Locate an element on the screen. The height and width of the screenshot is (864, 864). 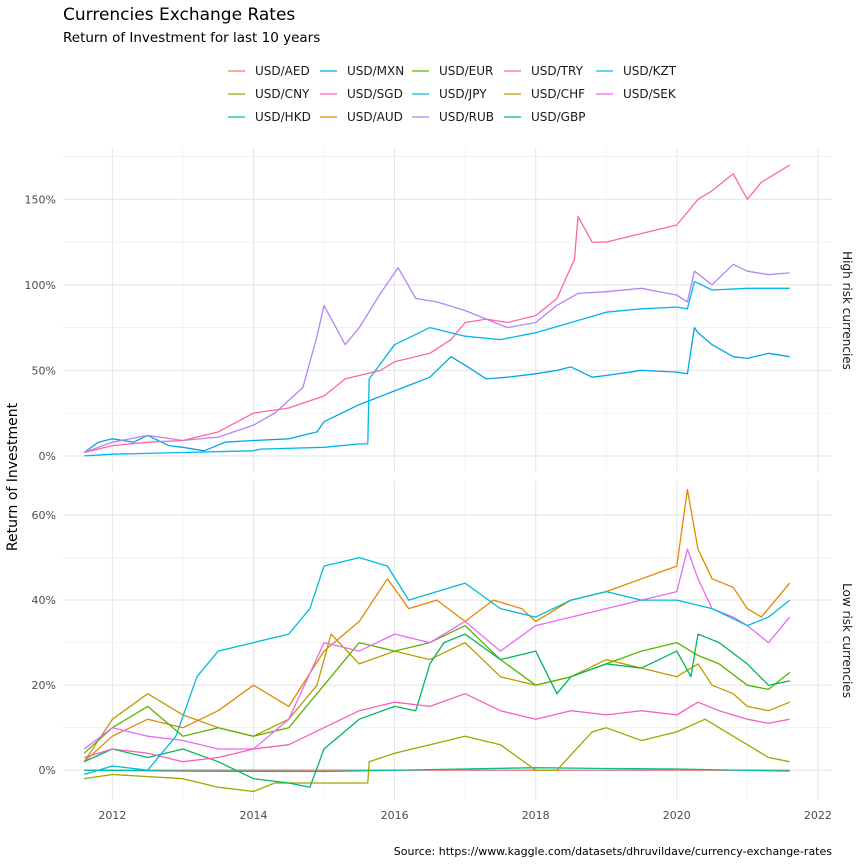
x-axis: 2012 2014 2016 2018 2020 2022 is located at coordinates (465, 815).